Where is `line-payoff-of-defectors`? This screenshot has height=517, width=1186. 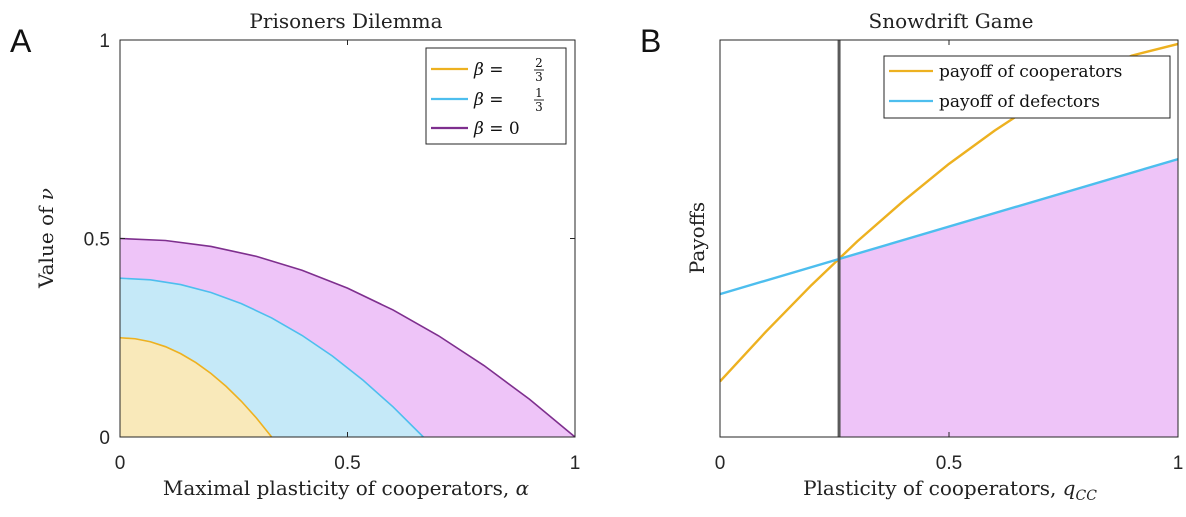 line-payoff-of-defectors is located at coordinates (949, 226).